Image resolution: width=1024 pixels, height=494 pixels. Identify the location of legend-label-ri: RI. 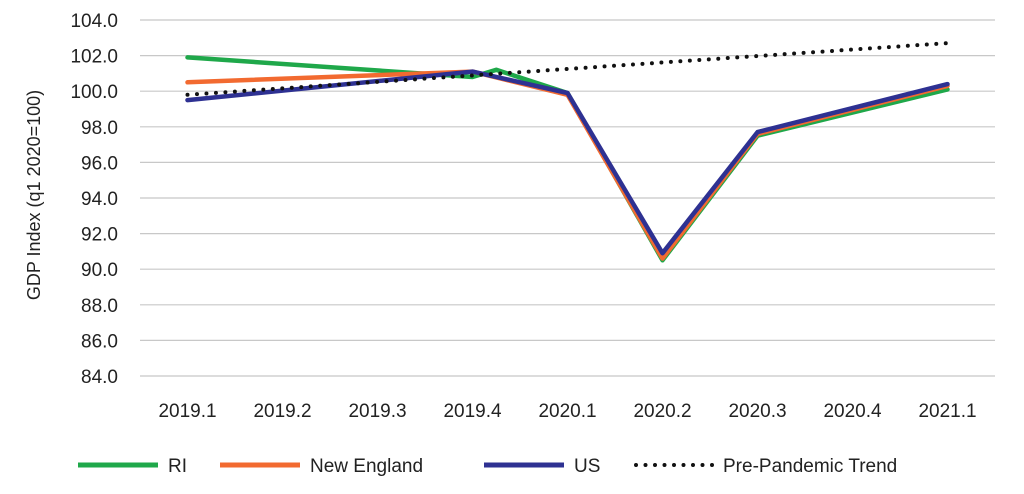
(177, 466).